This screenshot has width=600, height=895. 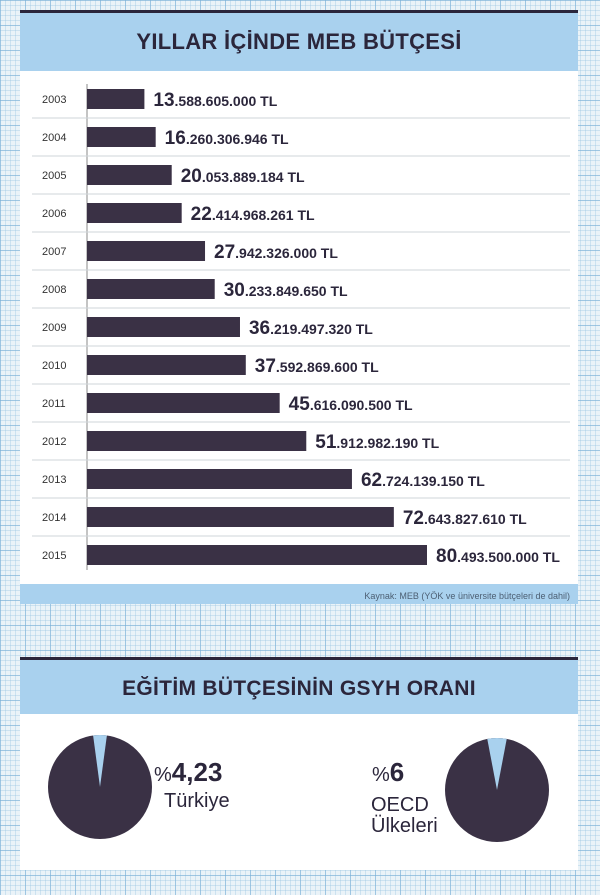 I want to click on oecd-label-line1: OECD, so click(x=400, y=805).